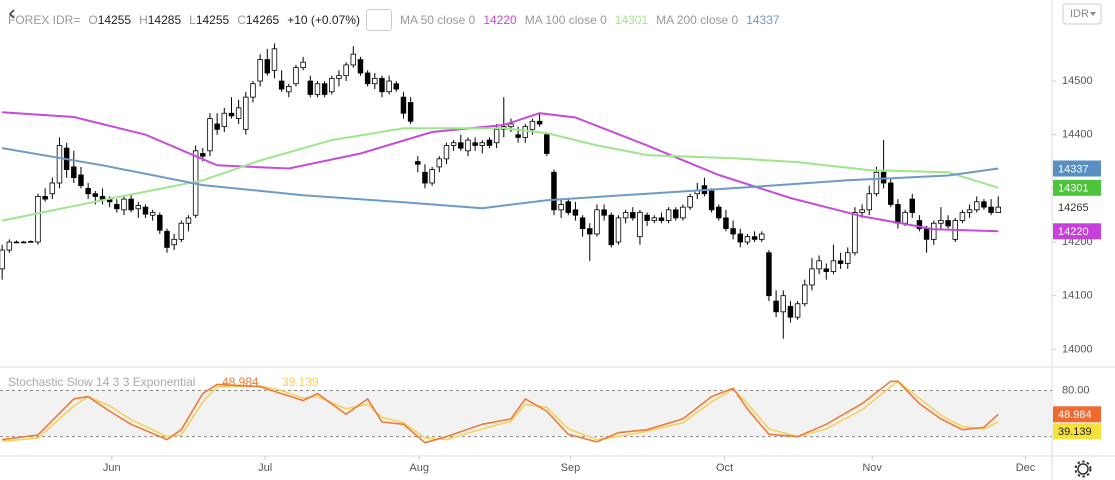 This screenshot has width=1115, height=480. I want to click on y-tick-label: 14500, so click(1077, 81).